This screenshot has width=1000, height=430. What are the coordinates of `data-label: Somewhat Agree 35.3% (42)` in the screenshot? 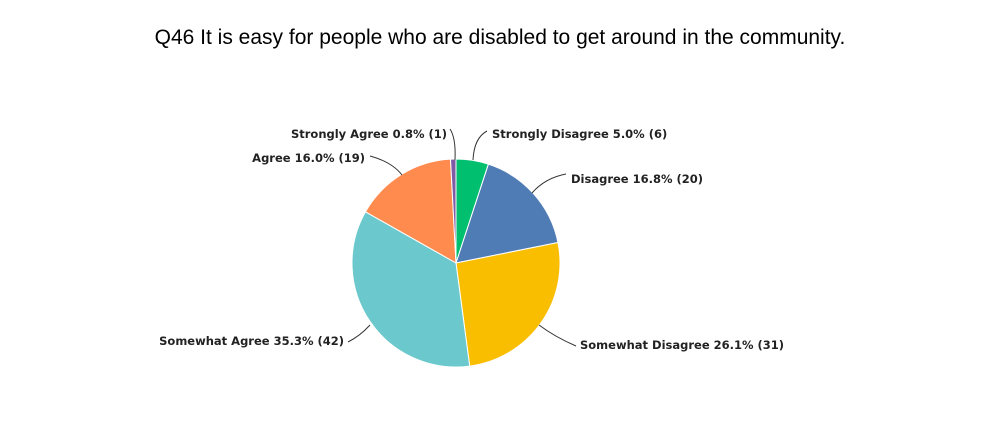 It's located at (251, 341).